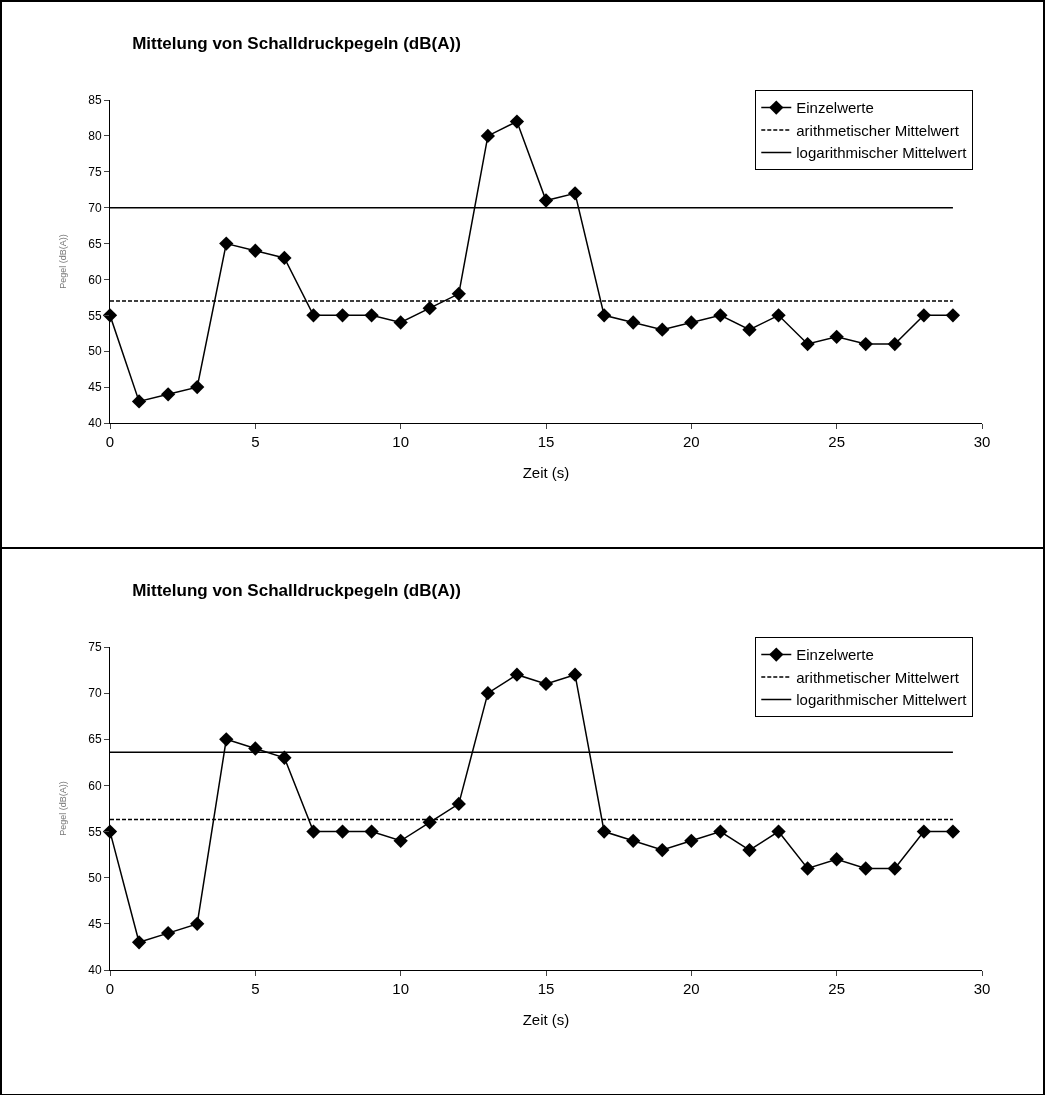  I want to click on y-tick-label: 80, so click(95, 136).